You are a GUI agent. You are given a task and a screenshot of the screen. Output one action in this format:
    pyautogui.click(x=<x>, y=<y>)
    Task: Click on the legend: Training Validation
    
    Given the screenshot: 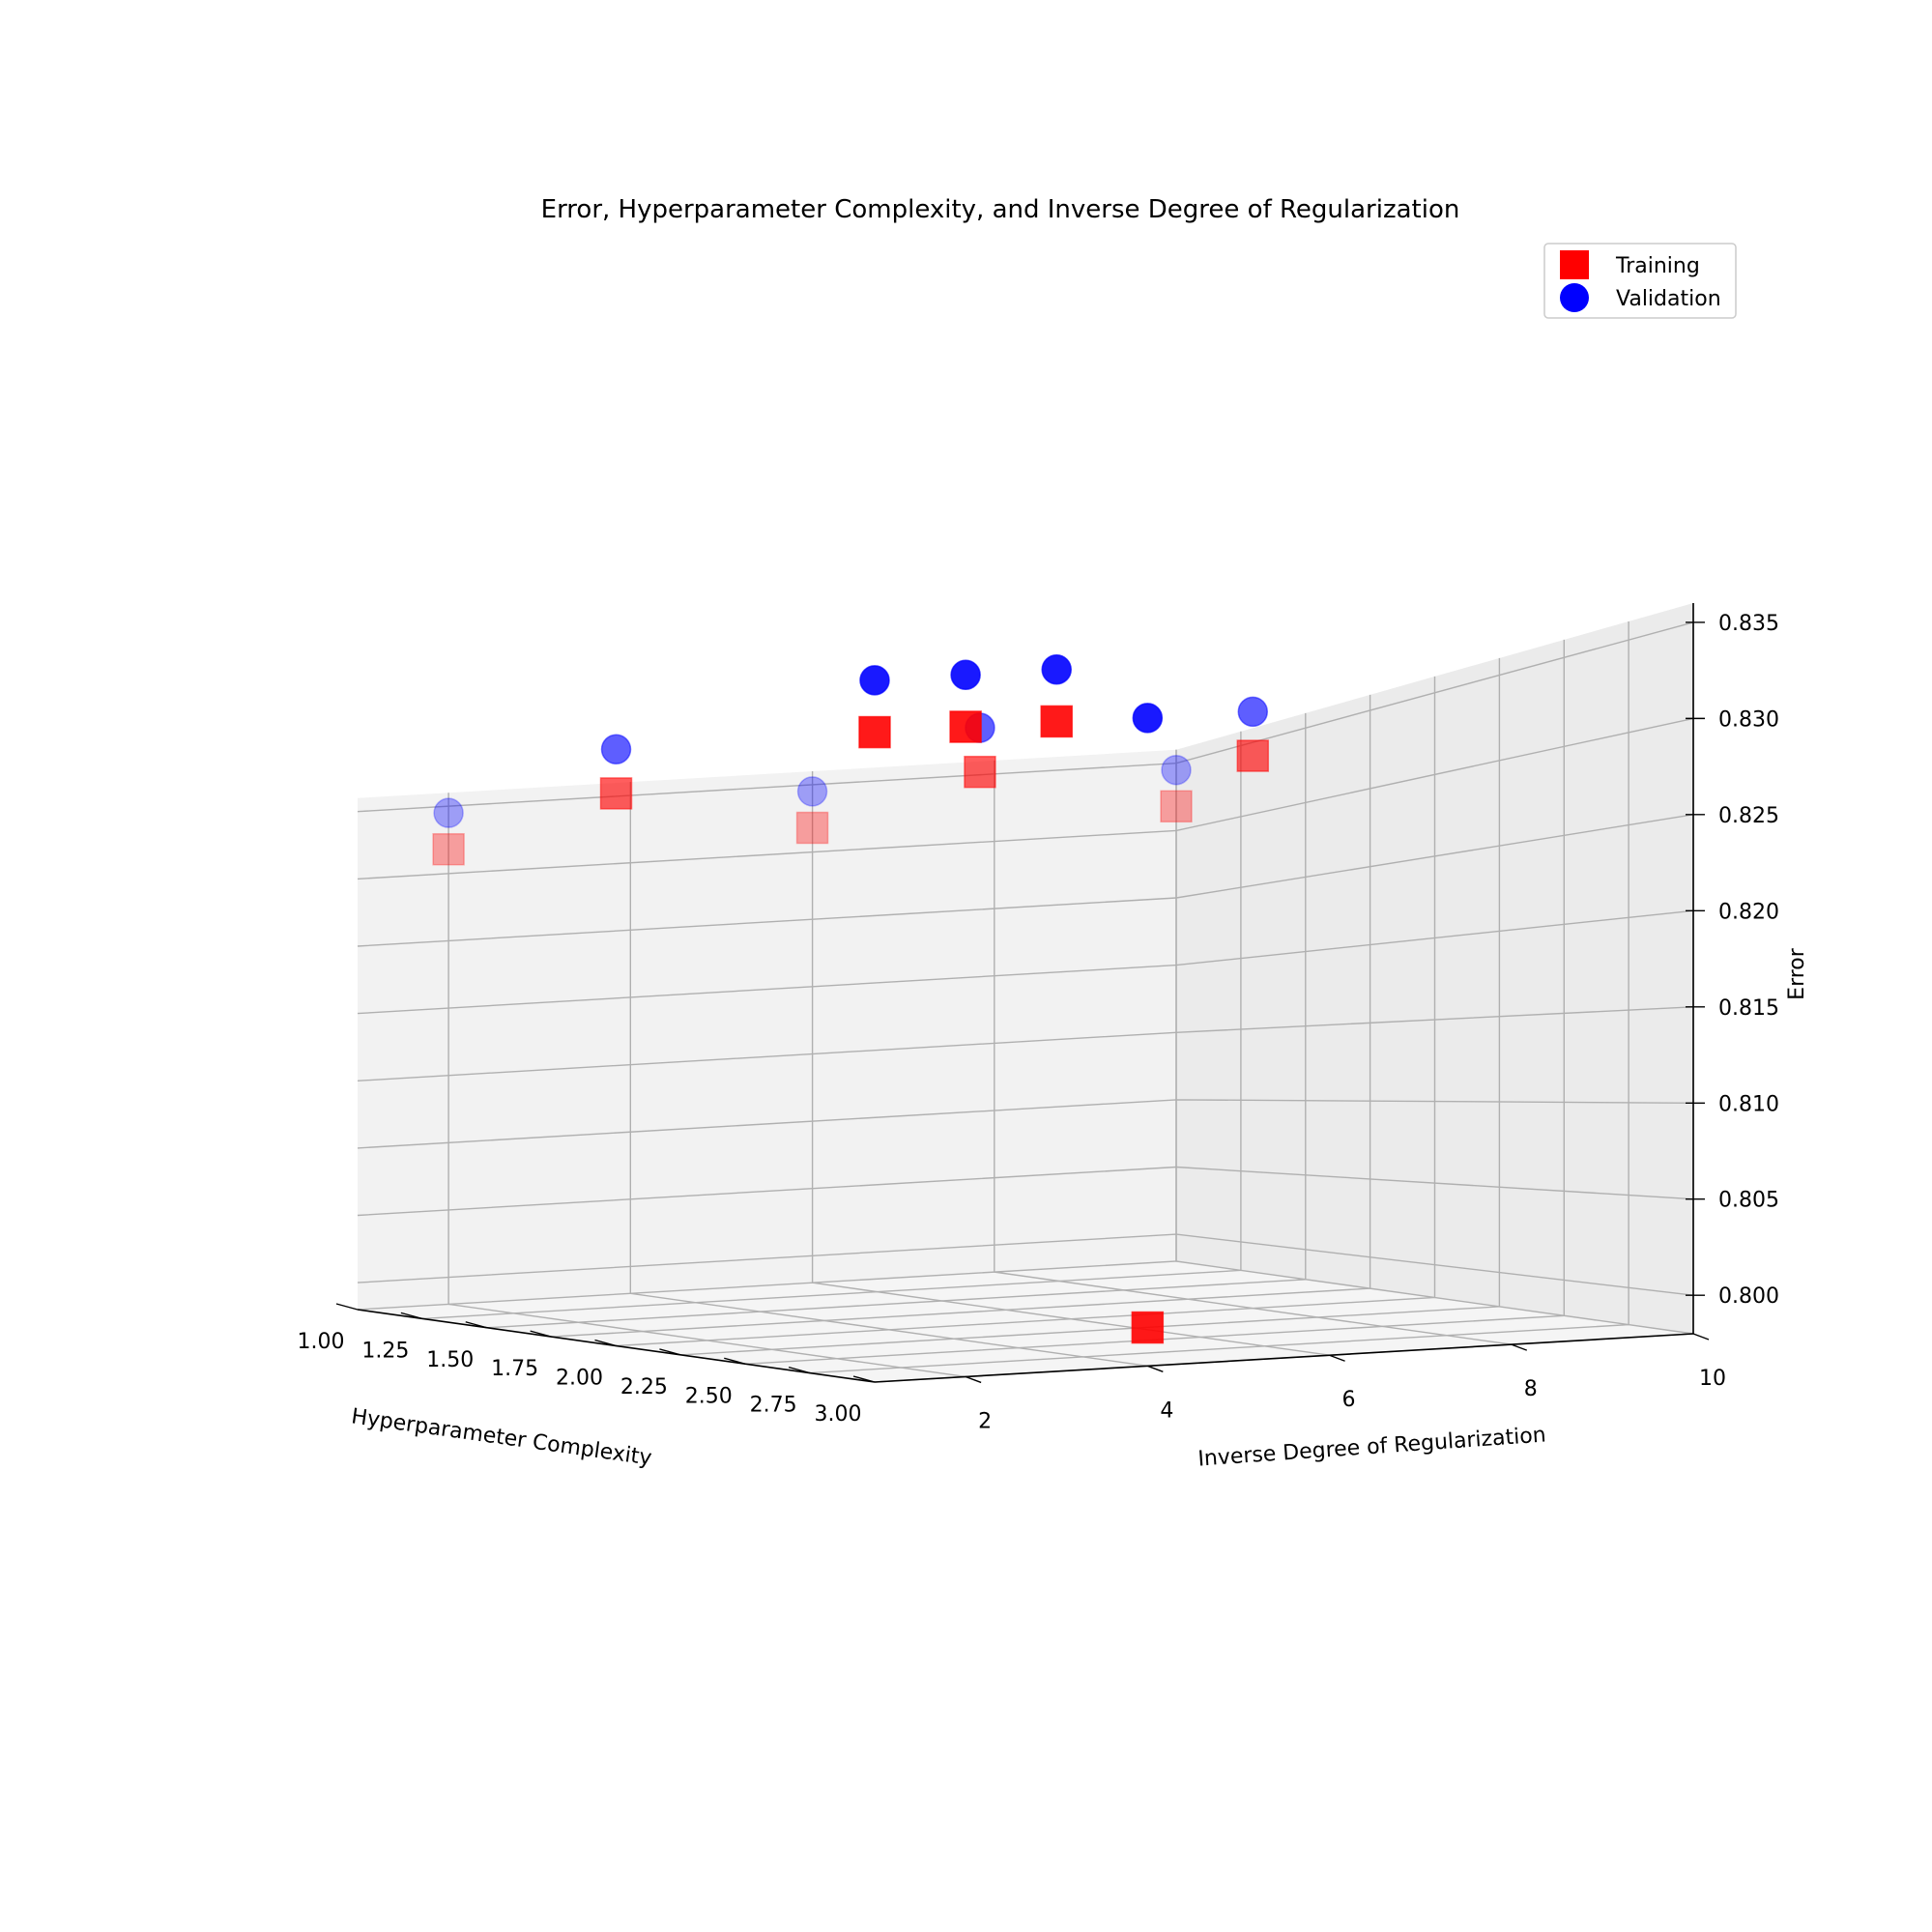 What is the action you would take?
    pyautogui.click(x=1640, y=281)
    